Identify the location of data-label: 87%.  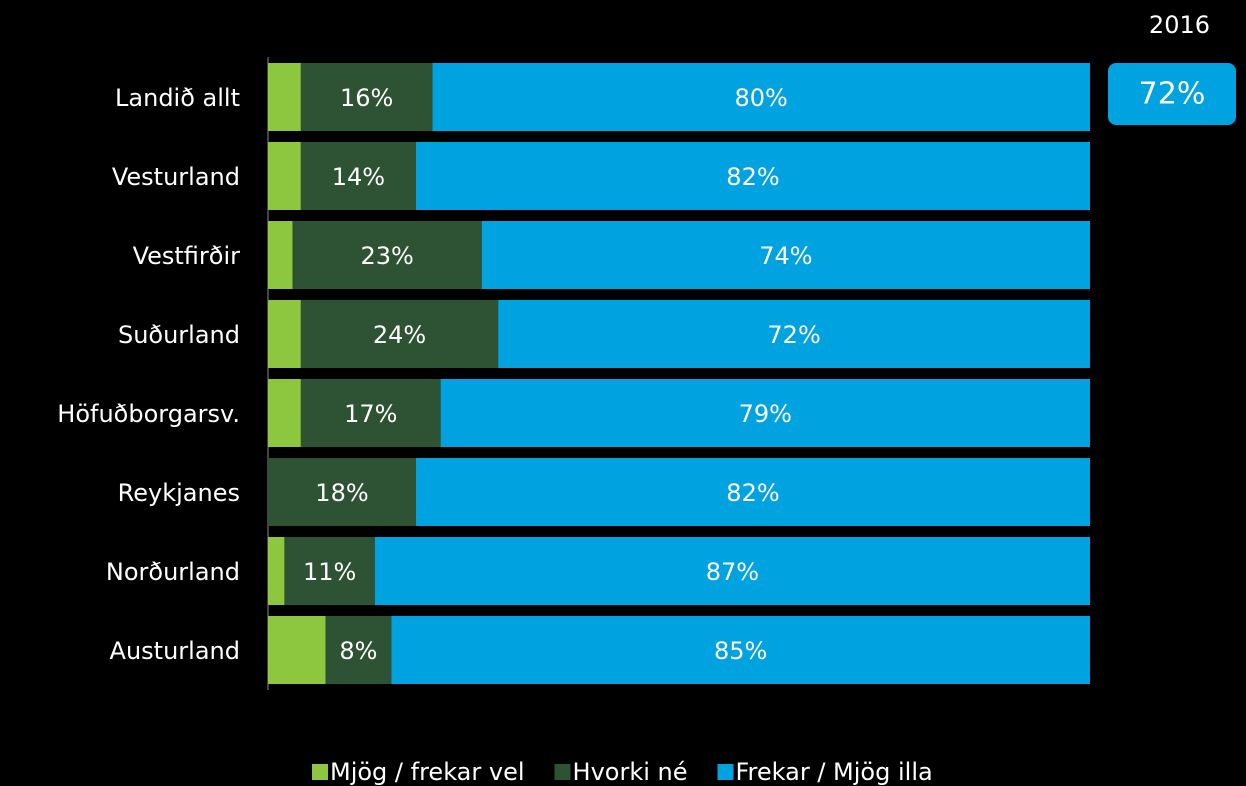
(732, 572).